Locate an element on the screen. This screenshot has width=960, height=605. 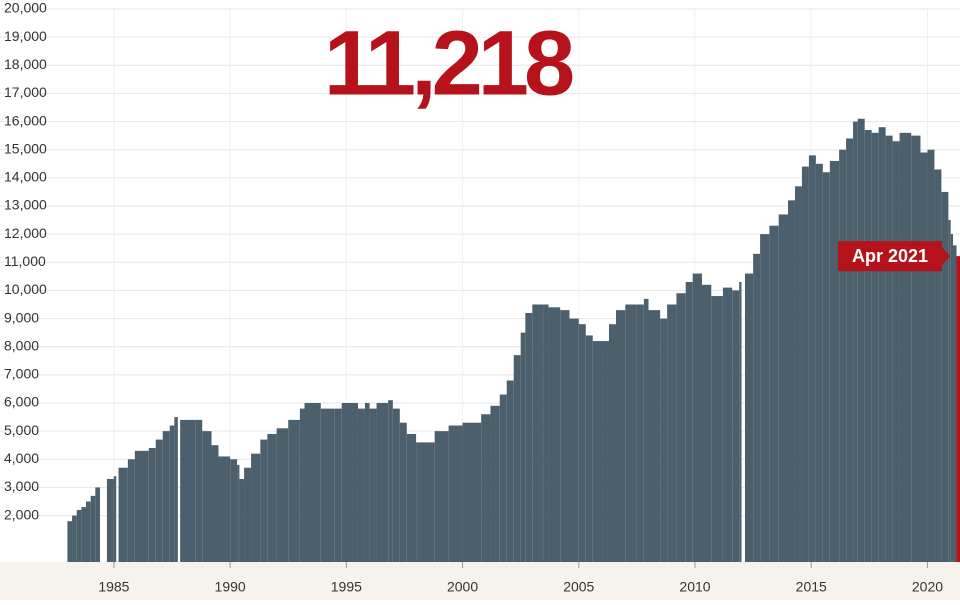
y-tick-label: 9,000 is located at coordinates (21, 317).